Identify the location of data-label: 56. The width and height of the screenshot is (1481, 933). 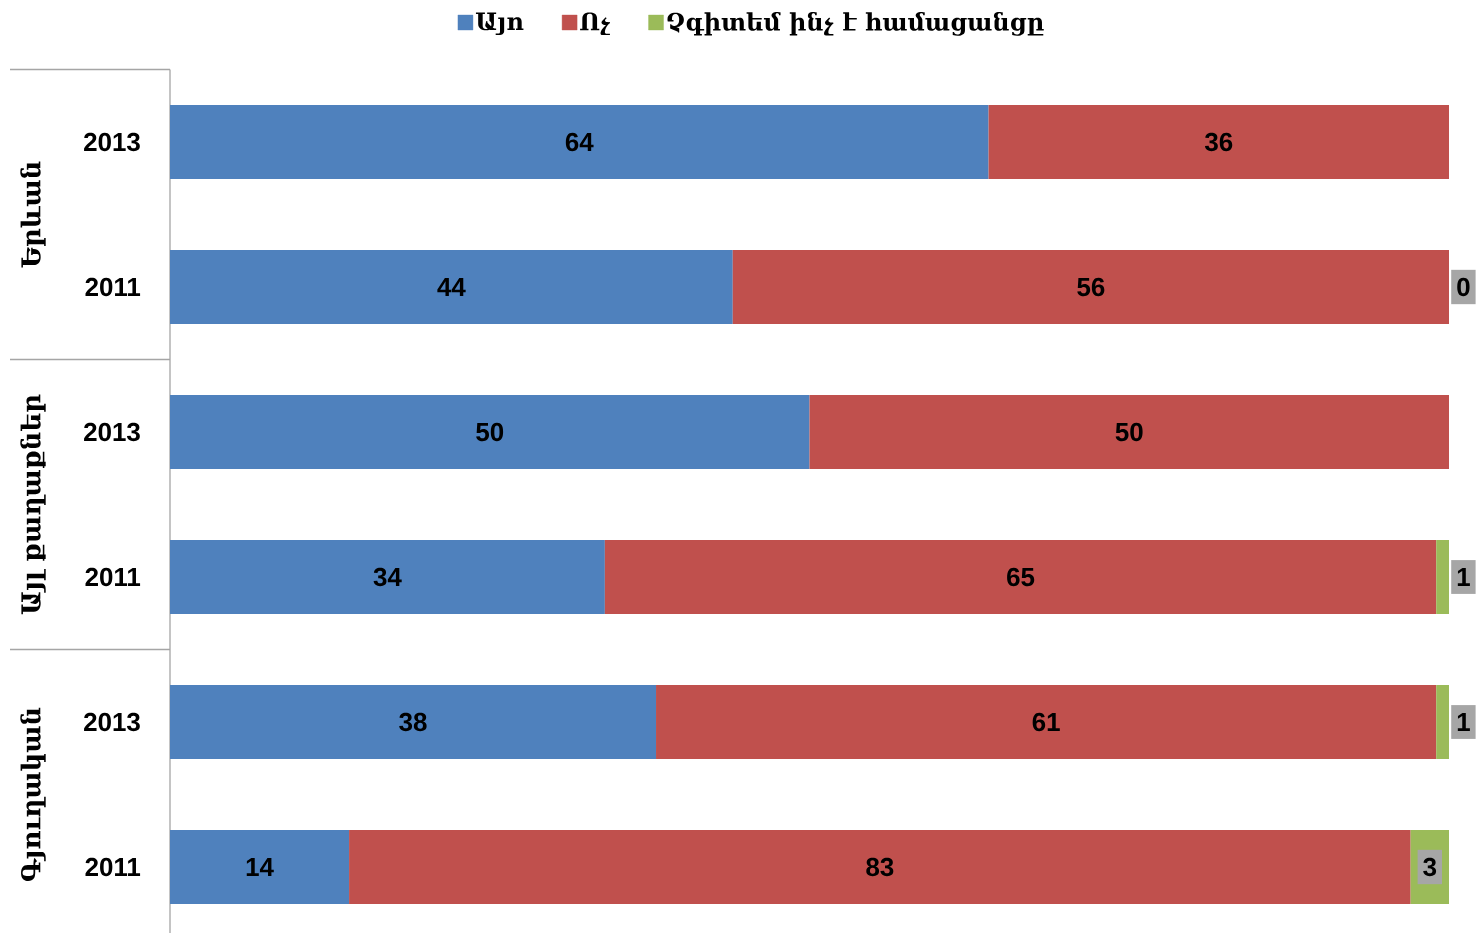
(1091, 287).